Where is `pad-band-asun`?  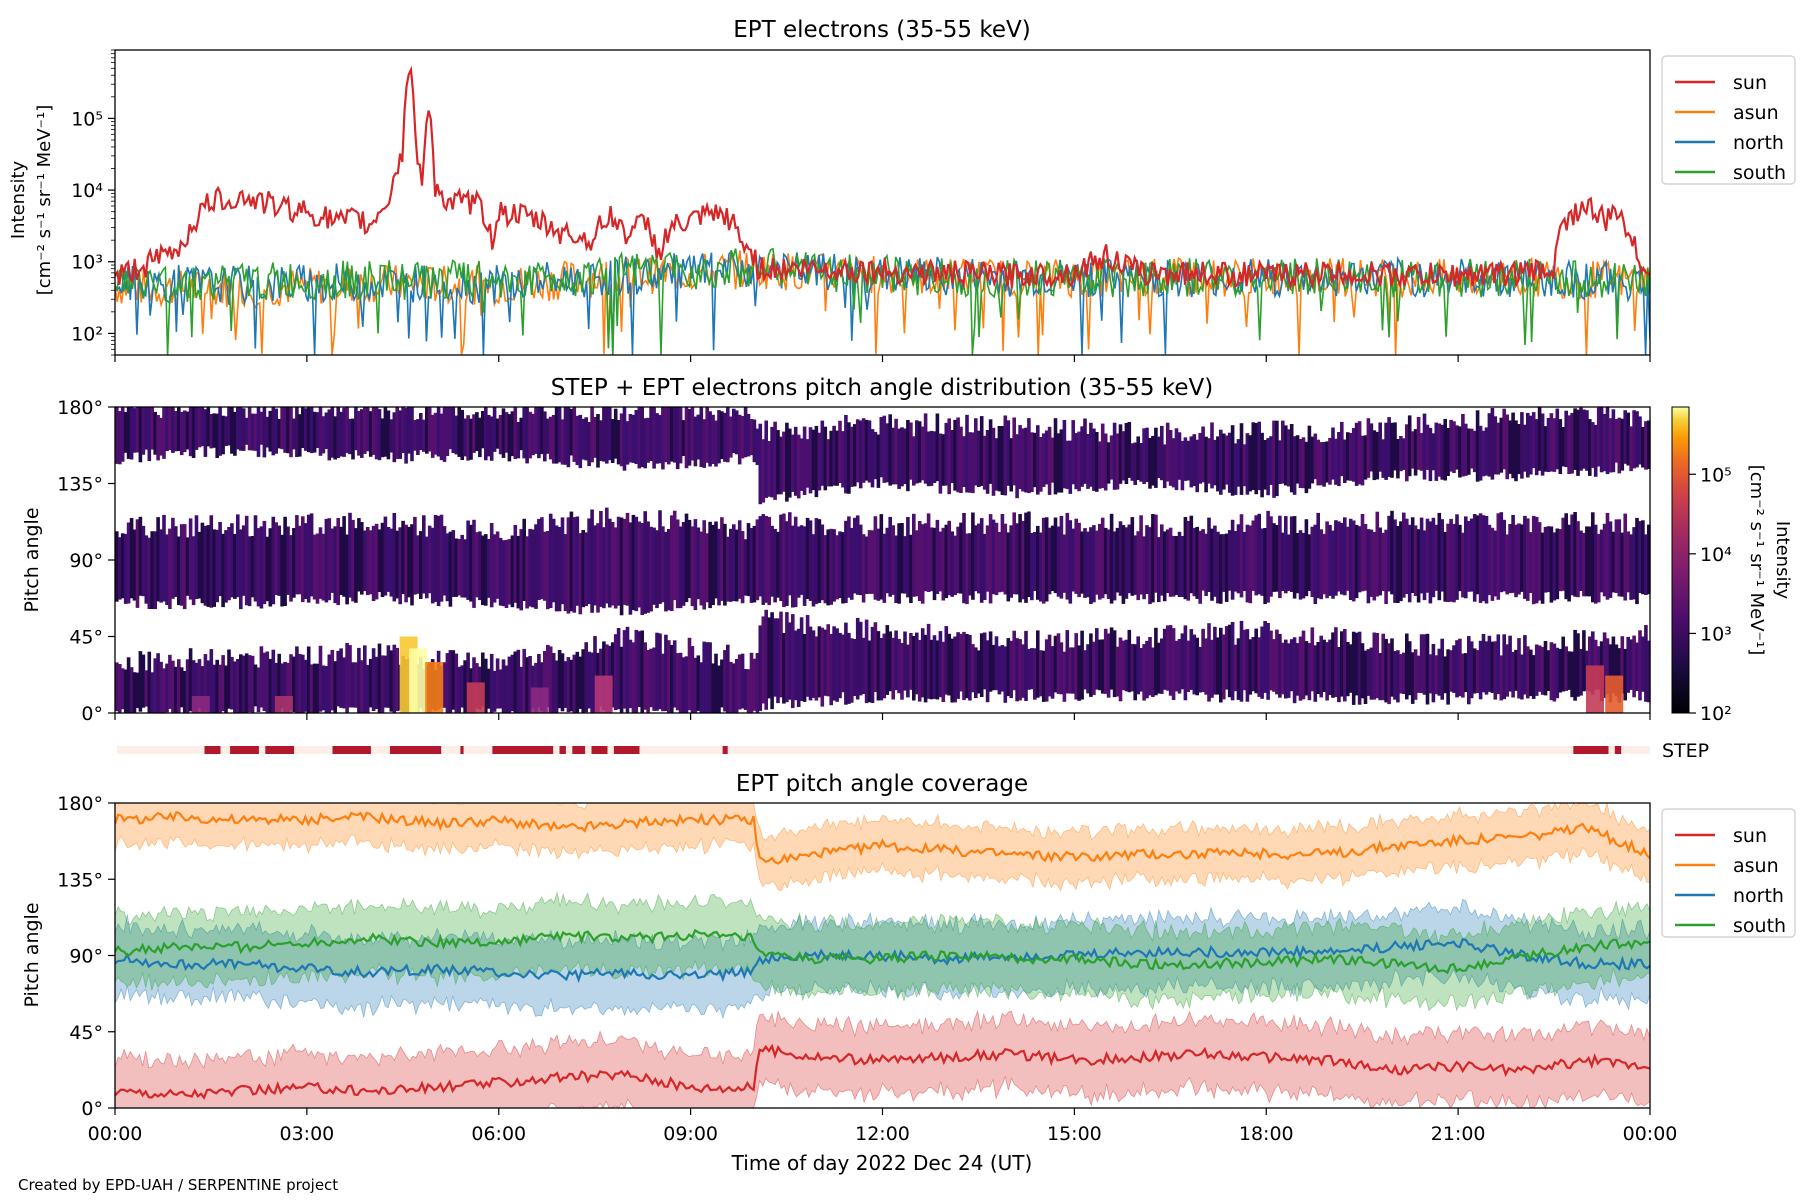 pad-band-asun is located at coordinates (883, 456).